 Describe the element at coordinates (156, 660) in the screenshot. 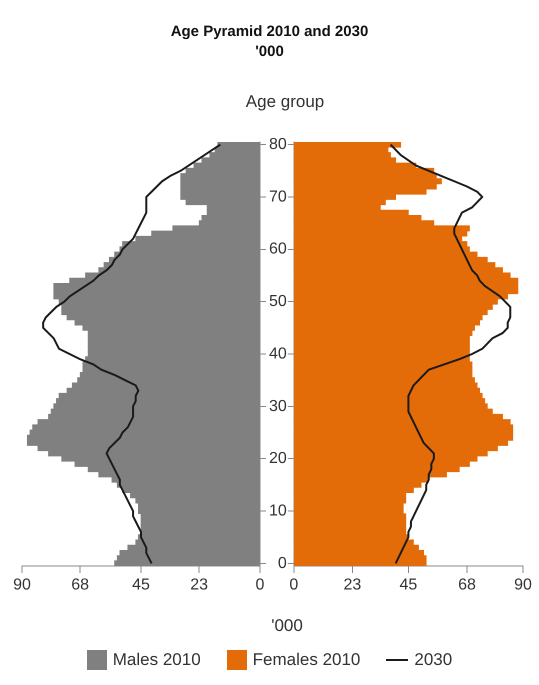

I see `legend-label: Males 2010` at that location.